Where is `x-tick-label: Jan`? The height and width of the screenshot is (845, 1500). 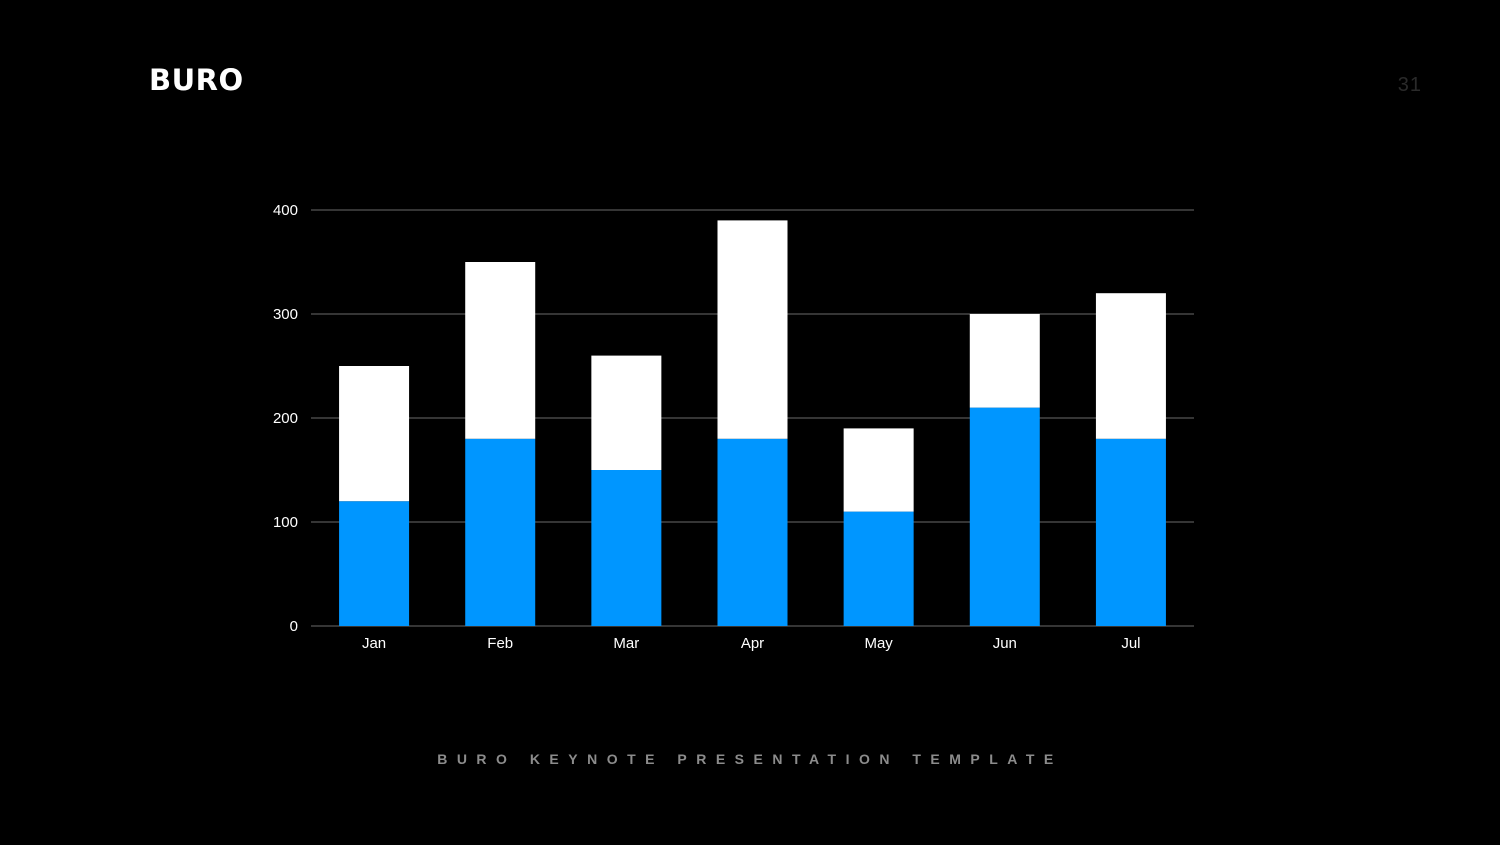
x-tick-label: Jan is located at coordinates (374, 643).